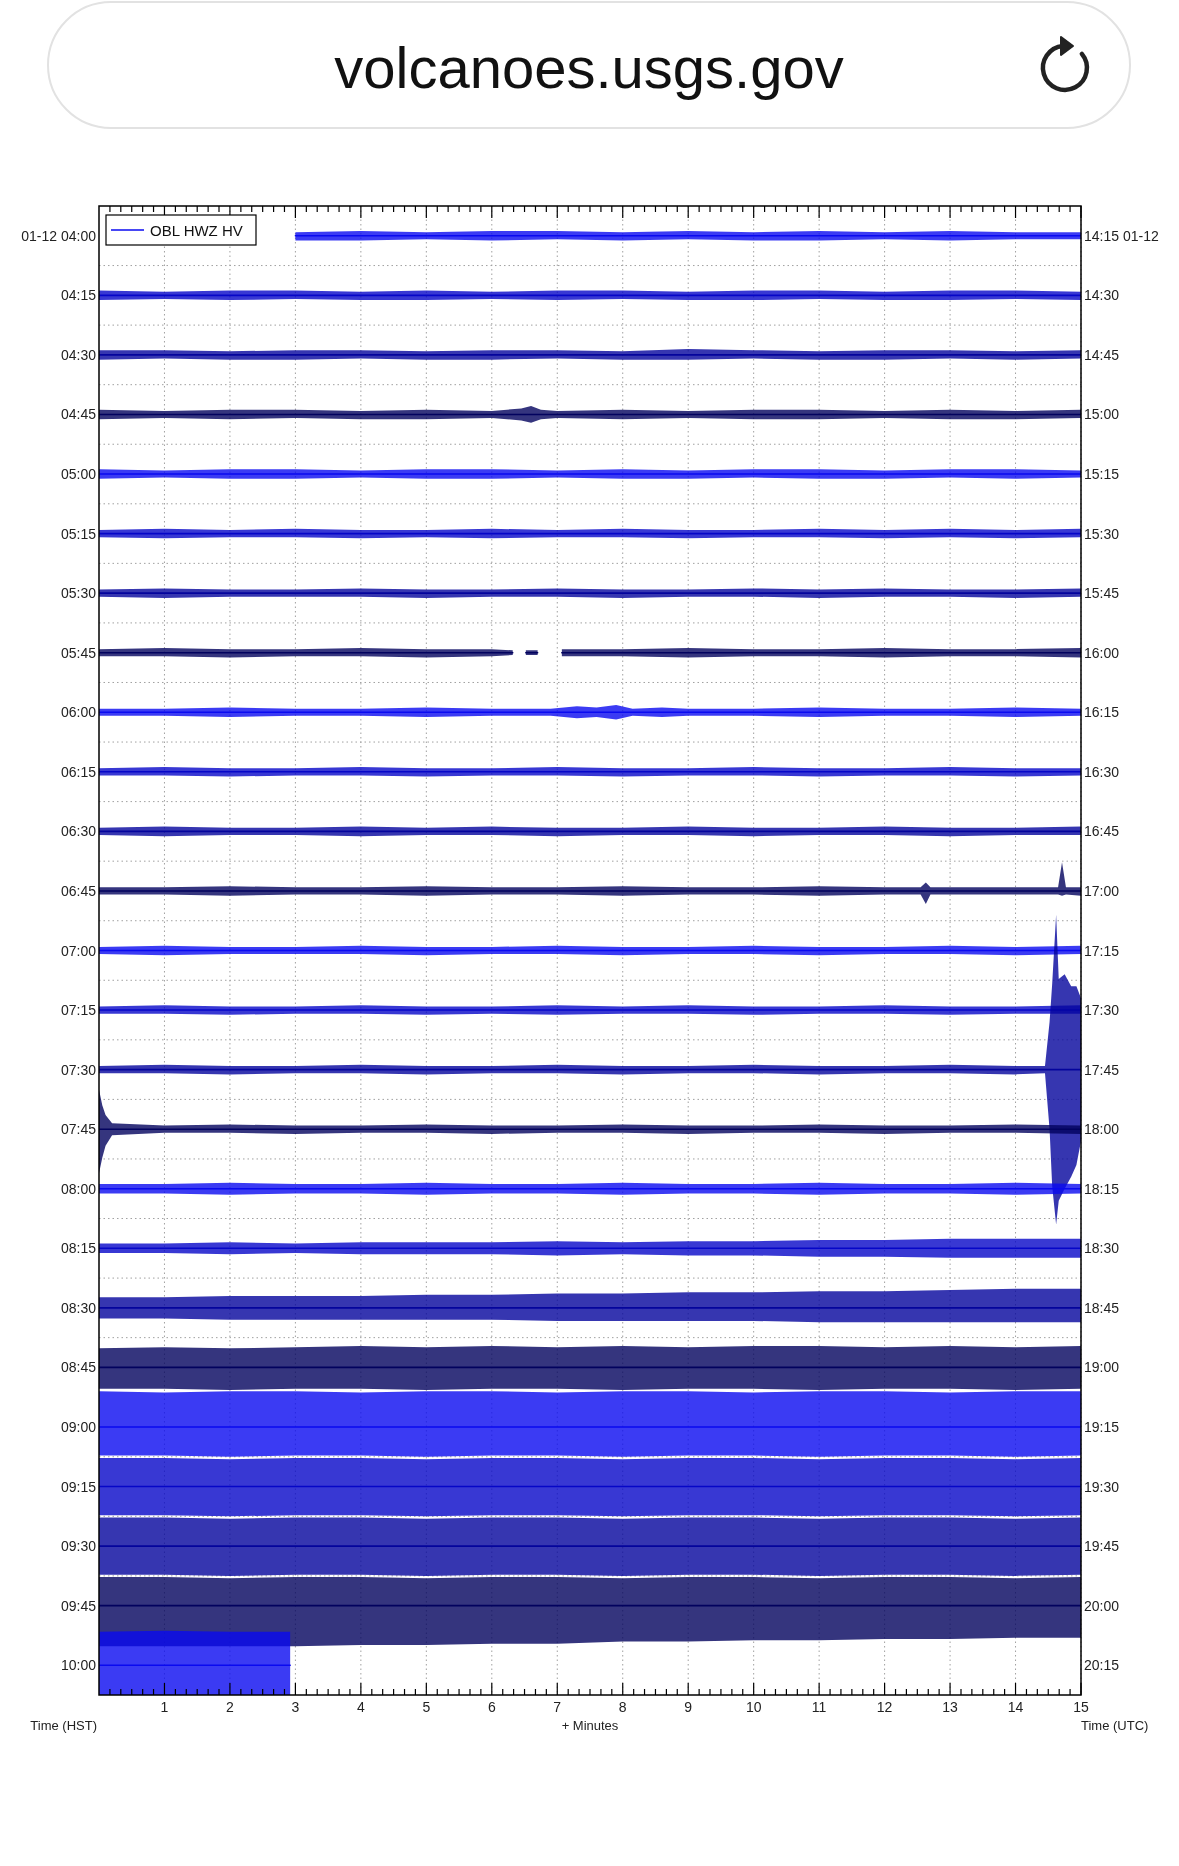 The width and height of the screenshot is (1179, 1866). What do you see at coordinates (78, 354) in the screenshot?
I see `y-tick-label: 04:30` at bounding box center [78, 354].